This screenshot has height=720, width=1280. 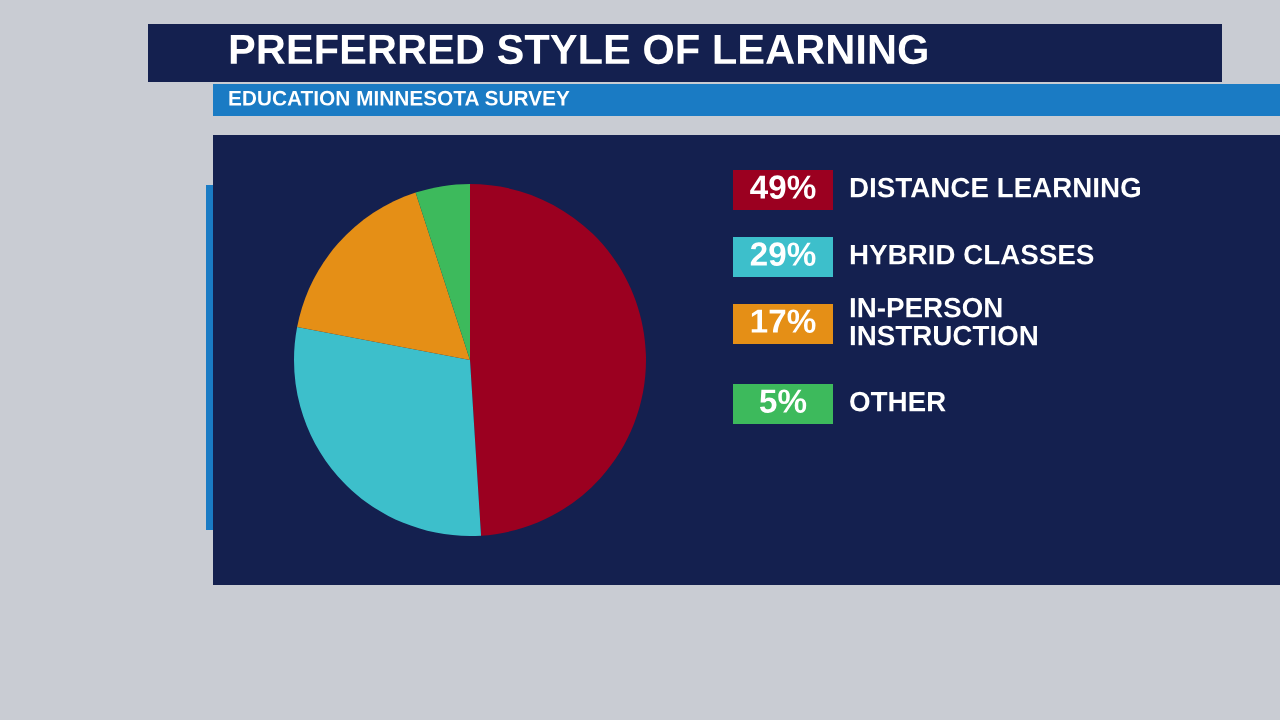 I want to click on data-label: 29%, so click(x=783, y=254).